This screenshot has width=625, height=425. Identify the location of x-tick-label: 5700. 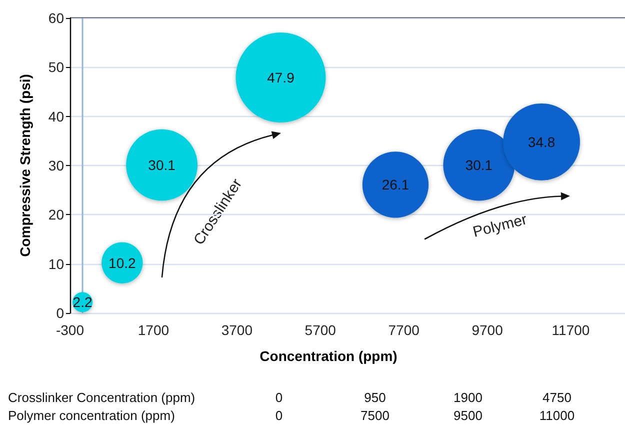
(320, 330).